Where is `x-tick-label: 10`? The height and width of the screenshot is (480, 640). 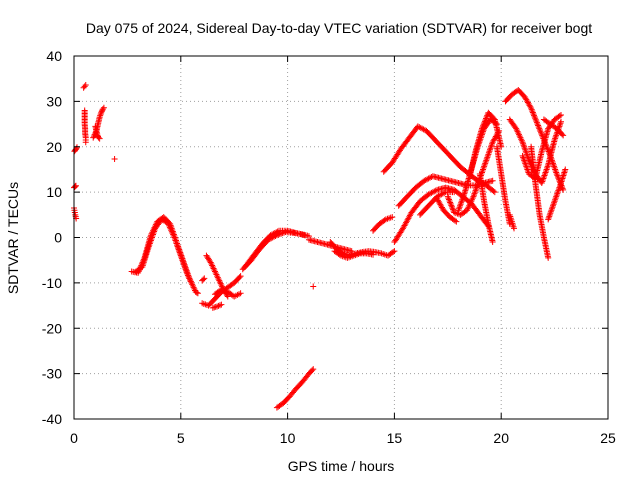 x-tick-label: 10 is located at coordinates (288, 438).